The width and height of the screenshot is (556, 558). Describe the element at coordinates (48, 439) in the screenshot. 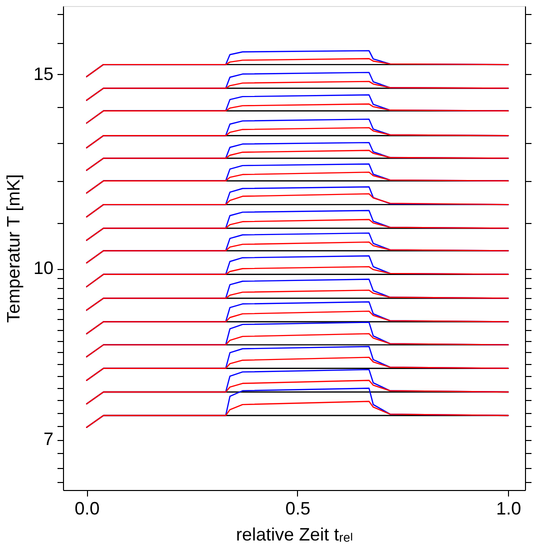

I see `y-tick-label: 7` at that location.